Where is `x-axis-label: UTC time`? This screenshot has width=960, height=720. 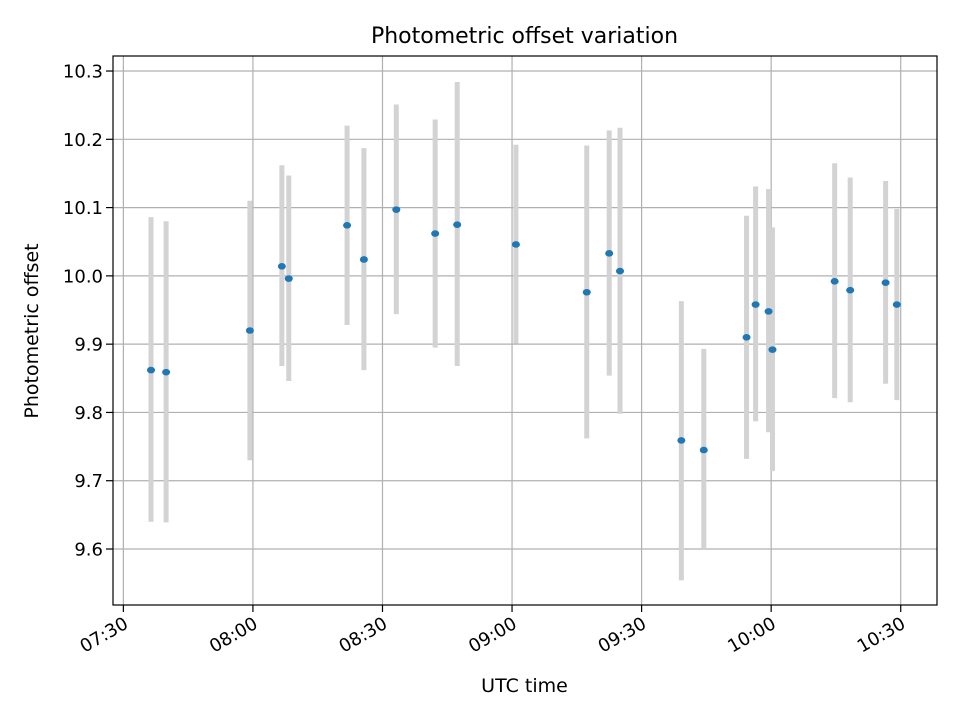 x-axis-label: UTC time is located at coordinates (524, 686).